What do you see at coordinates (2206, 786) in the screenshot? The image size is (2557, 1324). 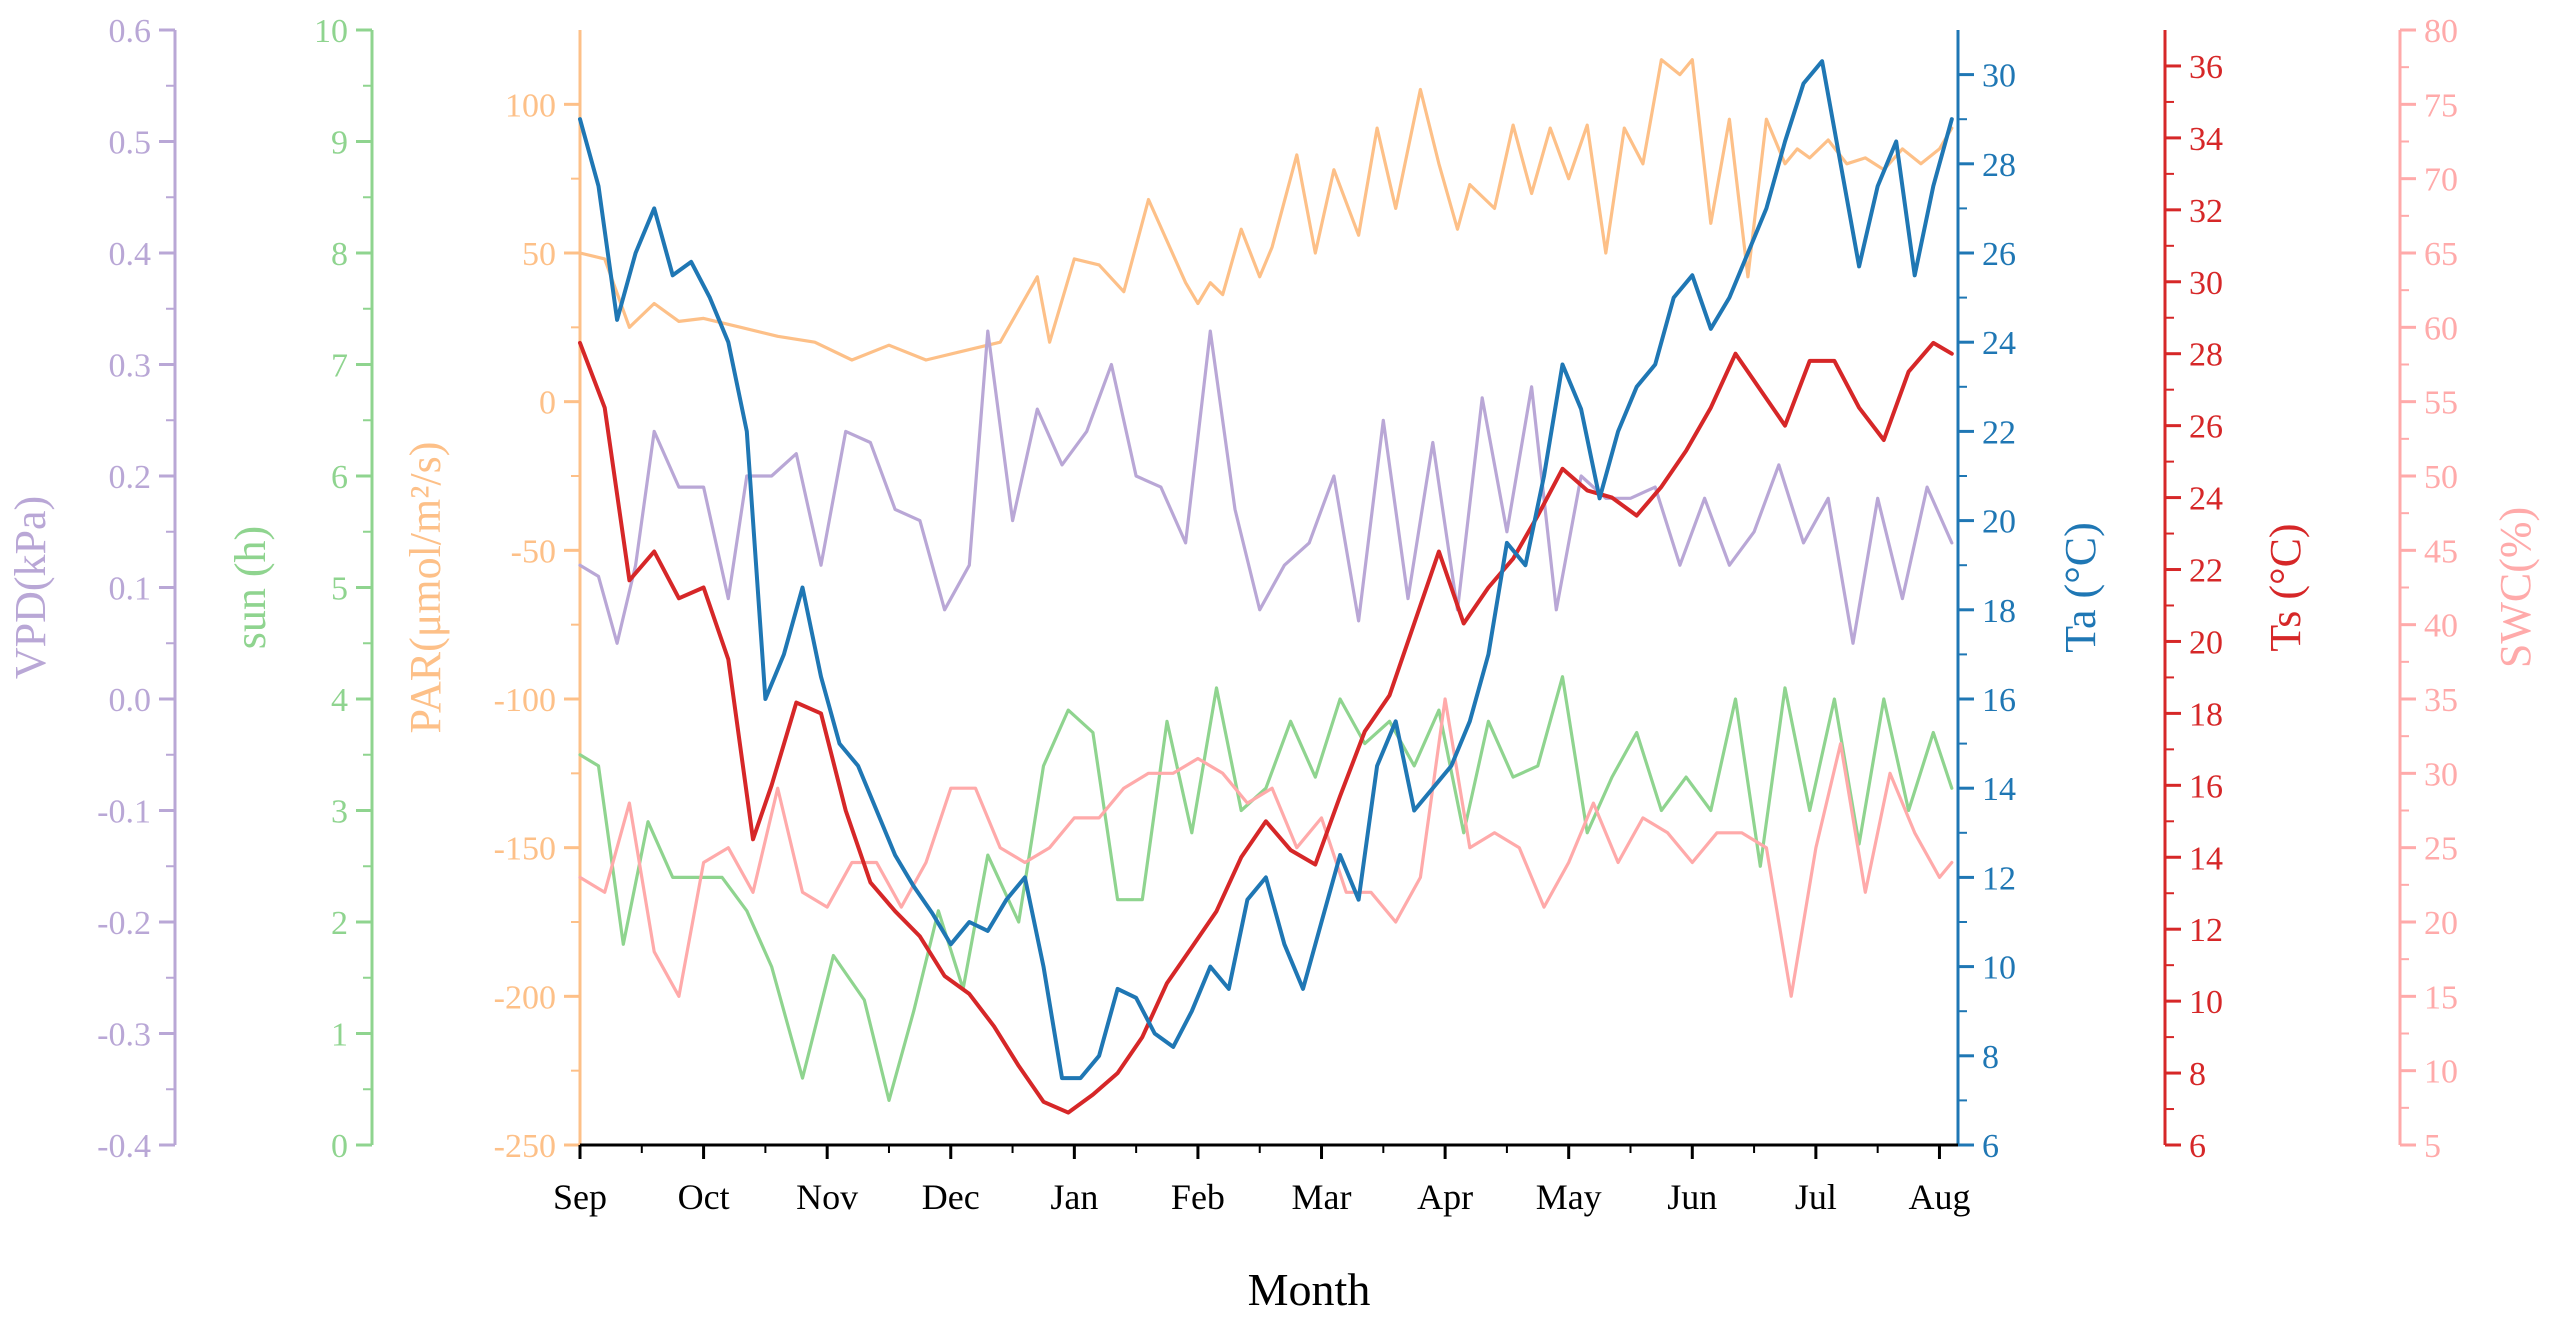 I see `y-tick-label-ts: 16` at bounding box center [2206, 786].